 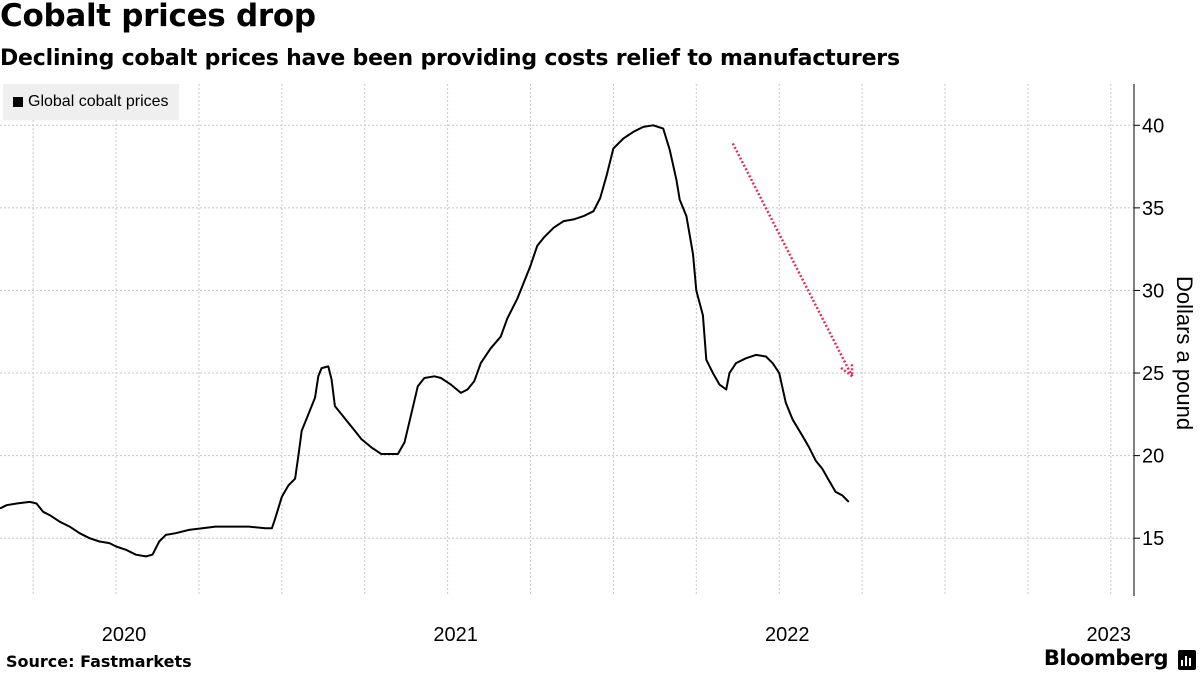 What do you see at coordinates (1184, 353) in the screenshot?
I see `y-axis-label: Dollars a pound` at bounding box center [1184, 353].